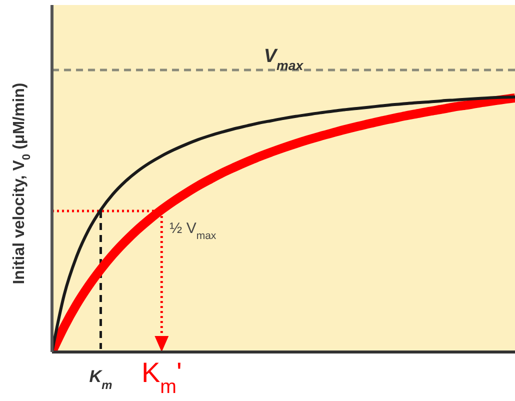  Describe the element at coordinates (284, 59) in the screenshot. I see `ref-line-label: V$_{max}$` at that location.